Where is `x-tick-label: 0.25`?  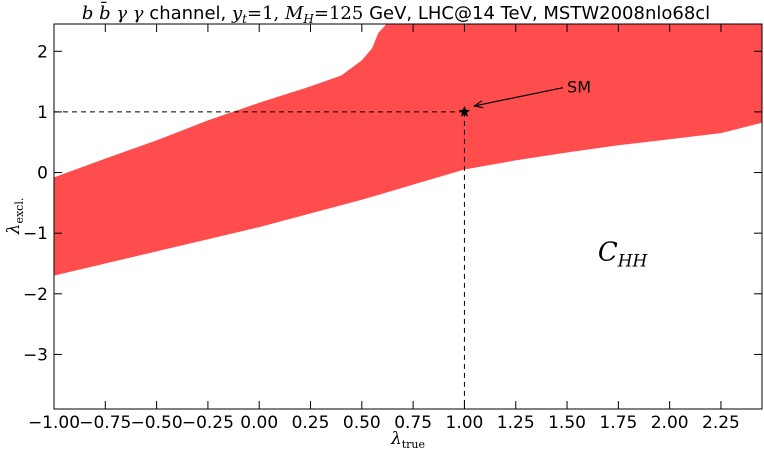
x-tick-label: 0.25 is located at coordinates (311, 423).